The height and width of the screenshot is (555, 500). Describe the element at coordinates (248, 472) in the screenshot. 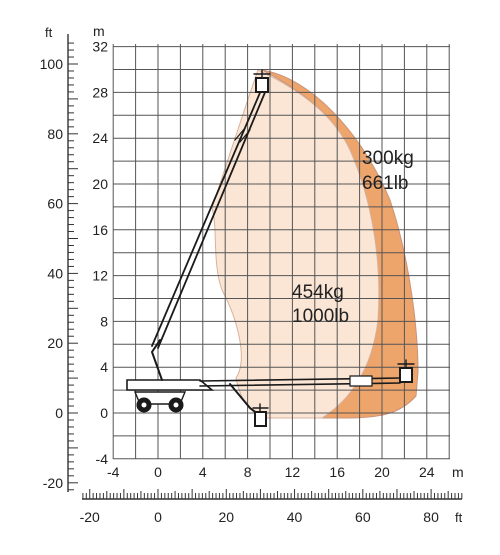

I see `m-x-tick-label: 8` at that location.